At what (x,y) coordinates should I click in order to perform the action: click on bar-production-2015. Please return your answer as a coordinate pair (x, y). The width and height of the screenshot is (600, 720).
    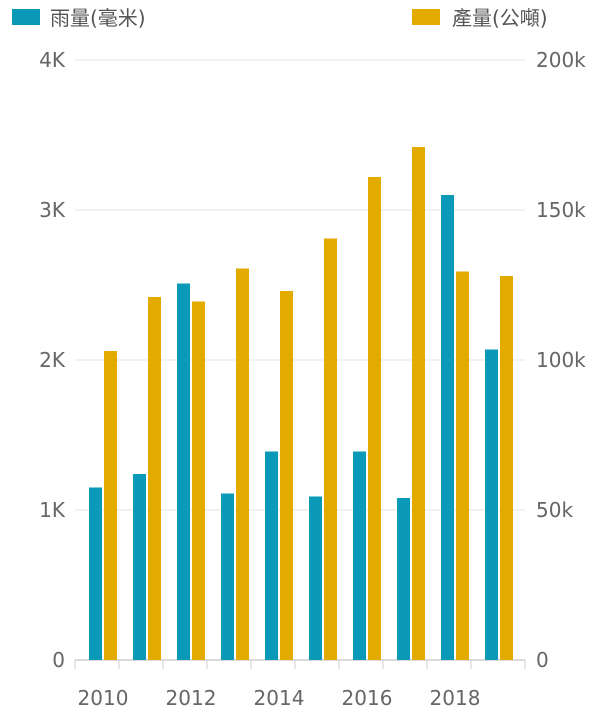
    Looking at the image, I should click on (330, 449).